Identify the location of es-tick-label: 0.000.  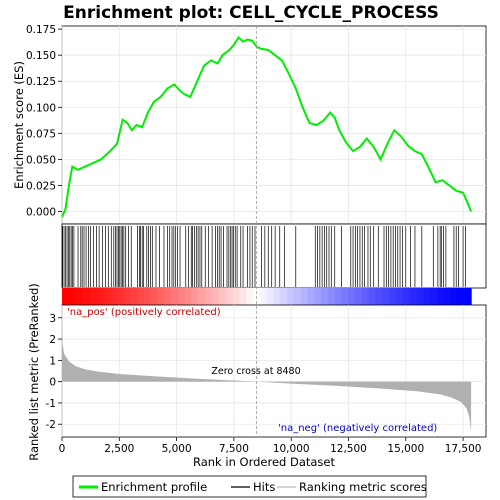
(41, 212).